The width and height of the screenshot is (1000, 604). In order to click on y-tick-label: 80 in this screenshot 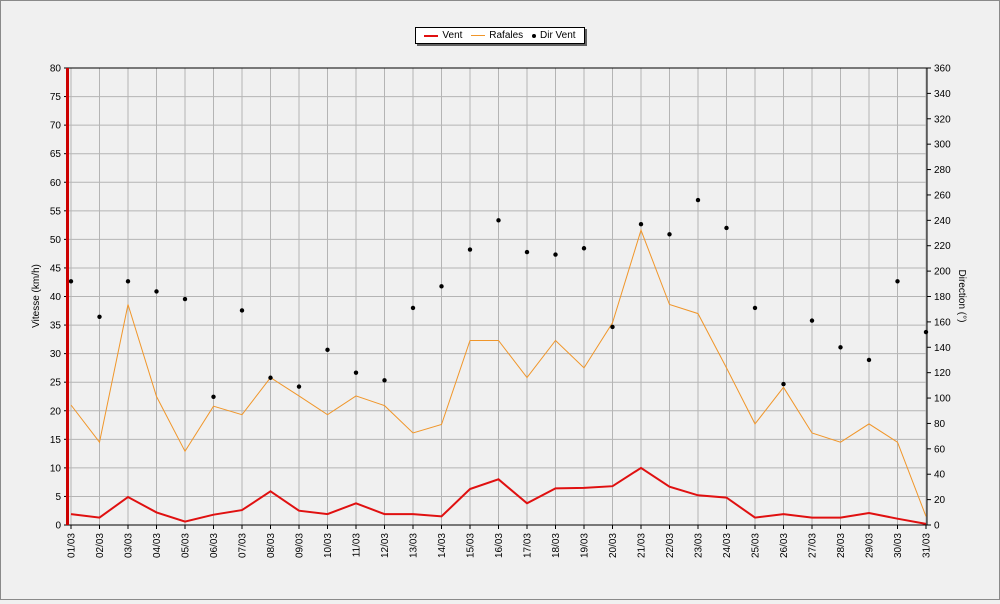, I will do `click(56, 69)`.